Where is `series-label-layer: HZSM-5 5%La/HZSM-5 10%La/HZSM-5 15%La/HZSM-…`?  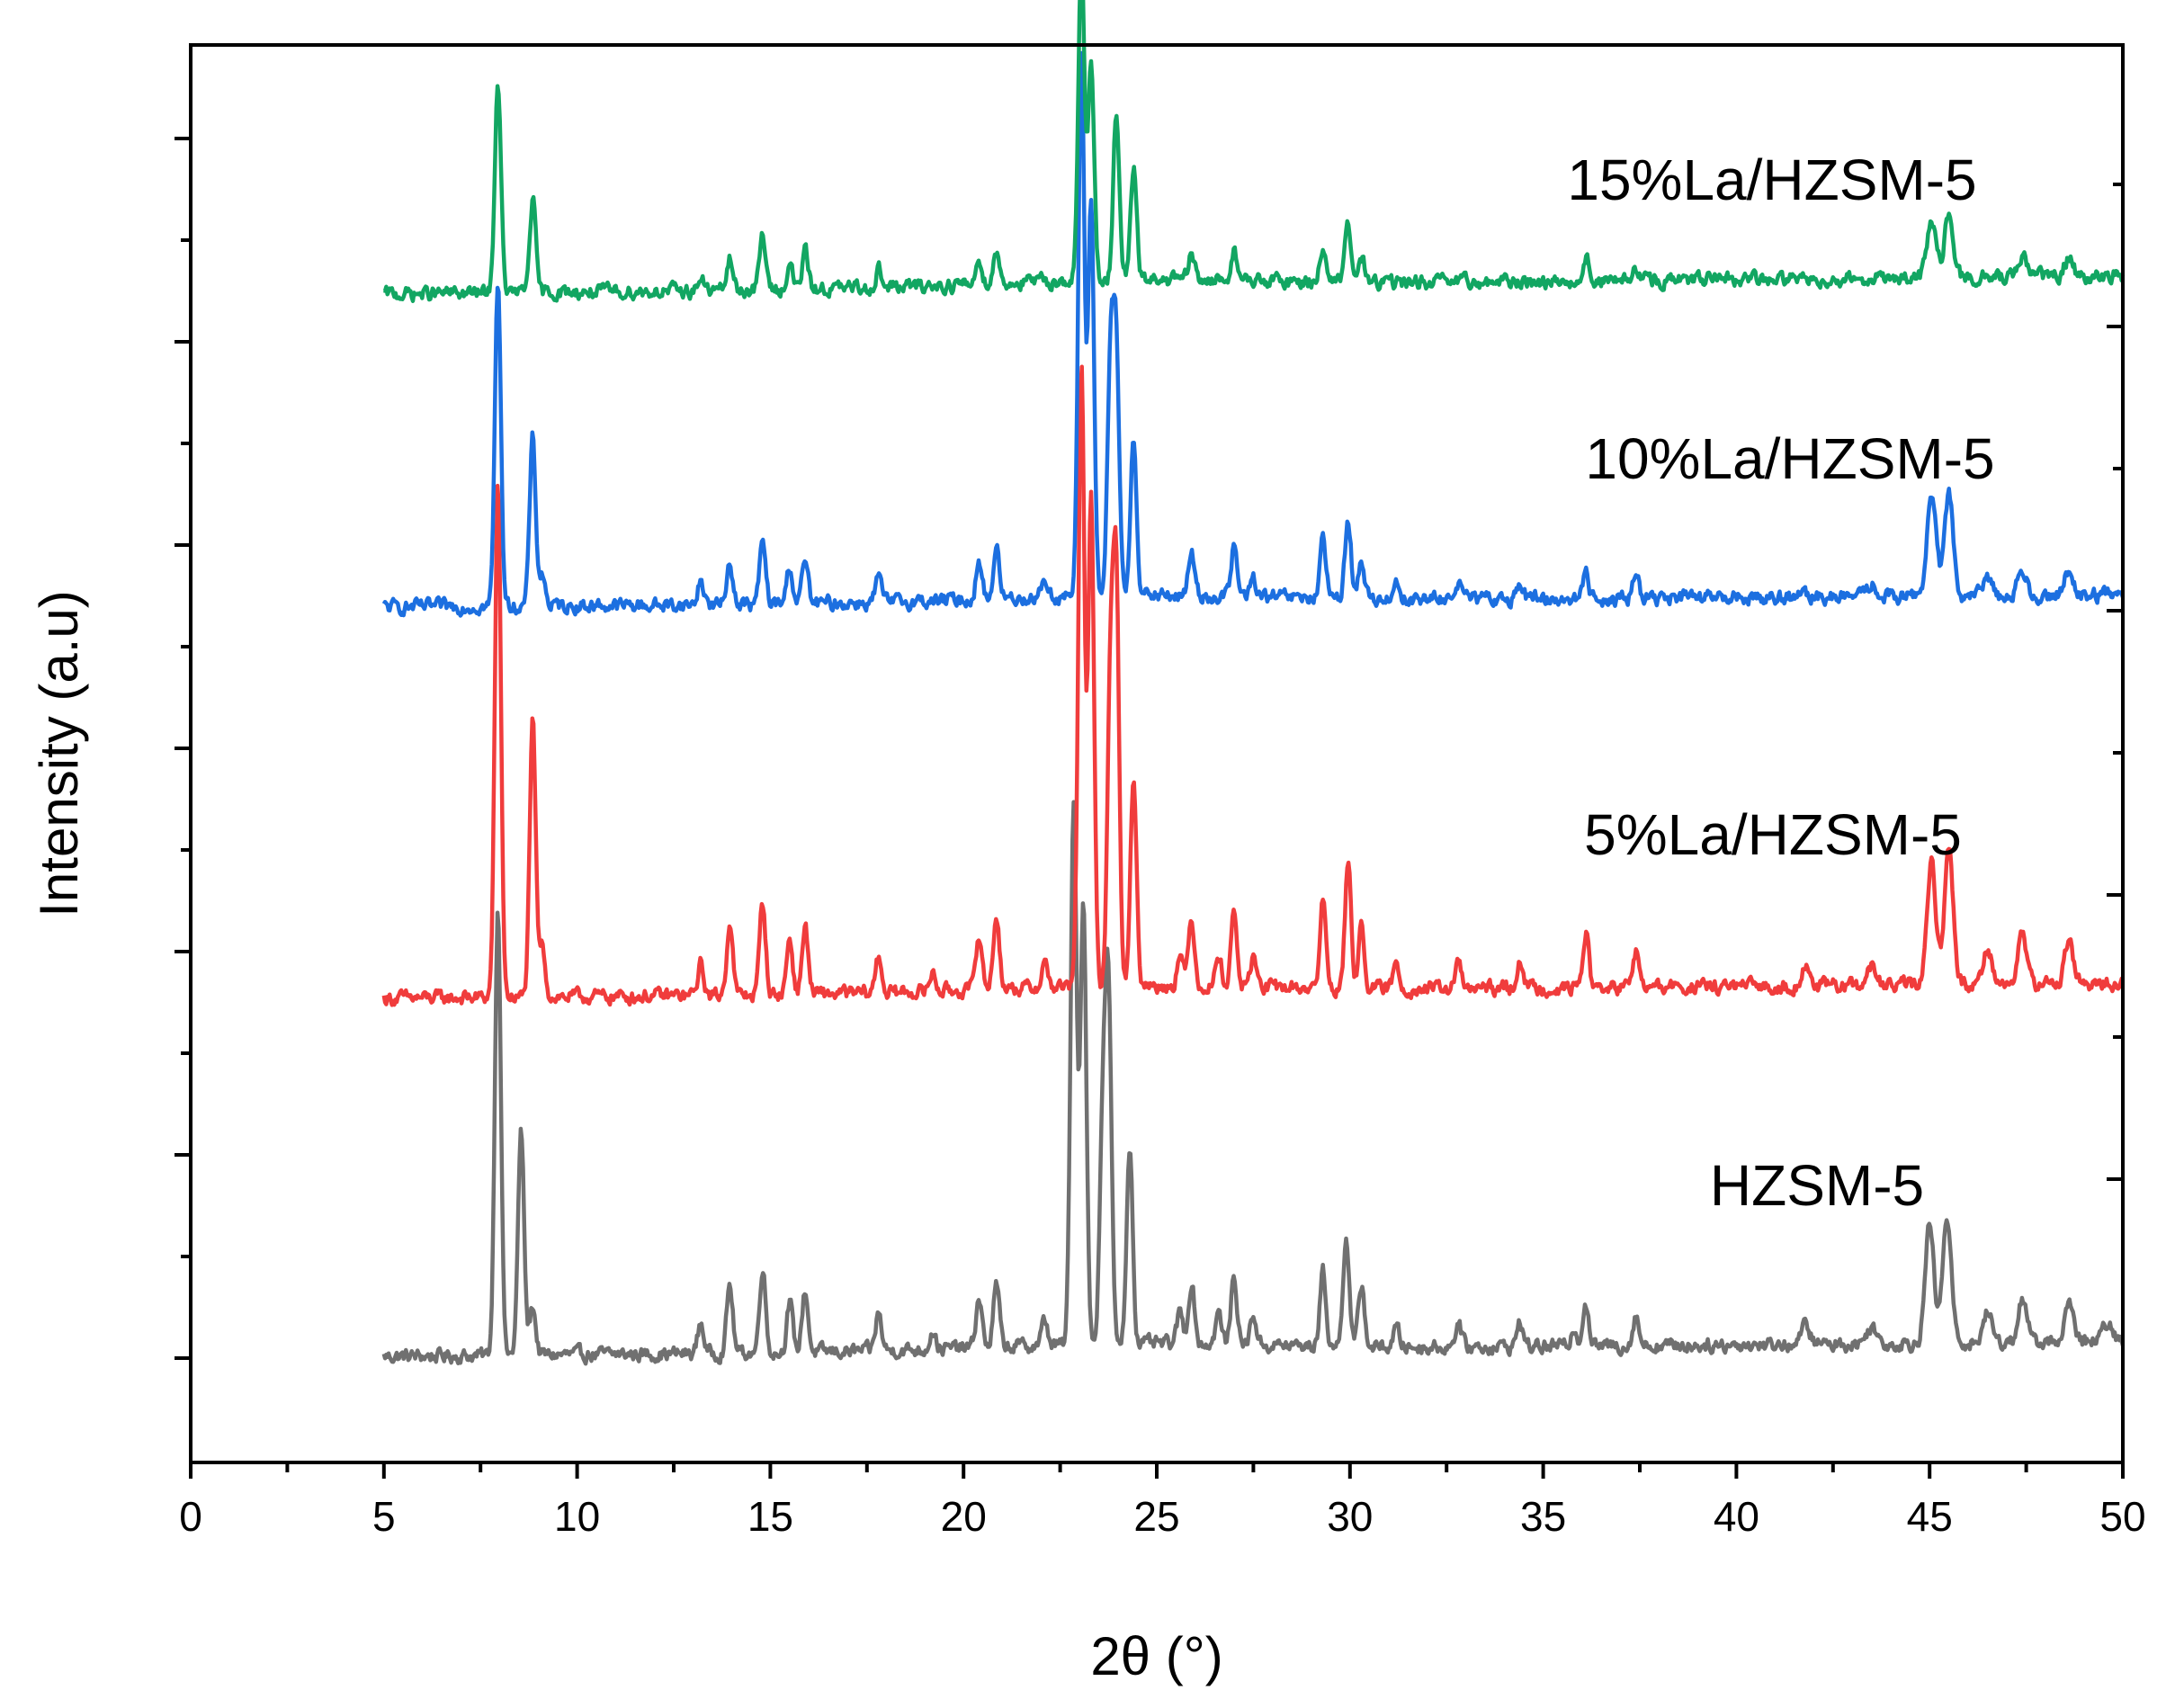
series-label-layer: HZSM-5 5%La/HZSM-5 10%La/HZSM-5 15%La/HZSM-… is located at coordinates (1780, 683).